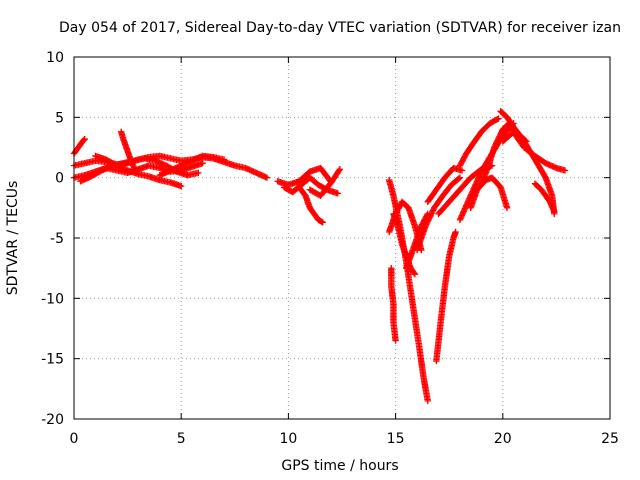  I want to click on y-tick-label: 0, so click(59, 179).